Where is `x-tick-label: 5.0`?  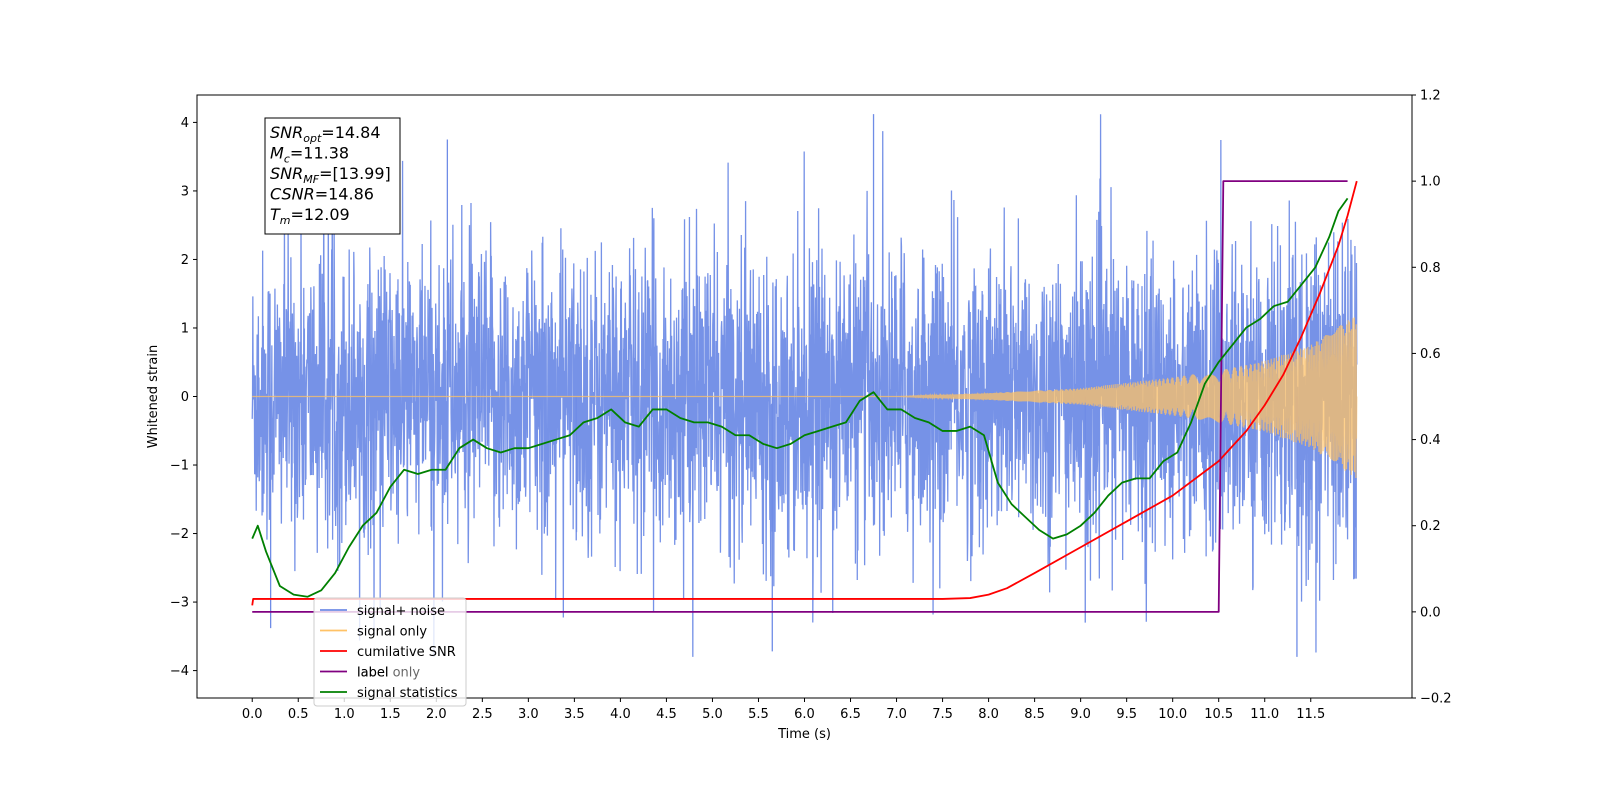 x-tick-label: 5.0 is located at coordinates (712, 714).